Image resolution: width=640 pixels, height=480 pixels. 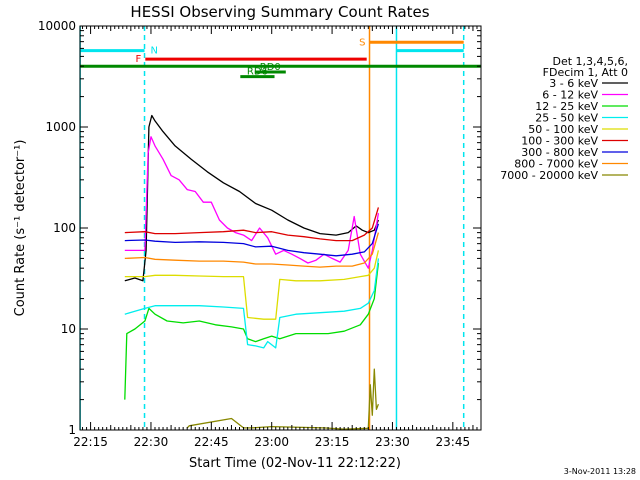 I want to click on y-tick-label: 100, so click(x=64, y=228).